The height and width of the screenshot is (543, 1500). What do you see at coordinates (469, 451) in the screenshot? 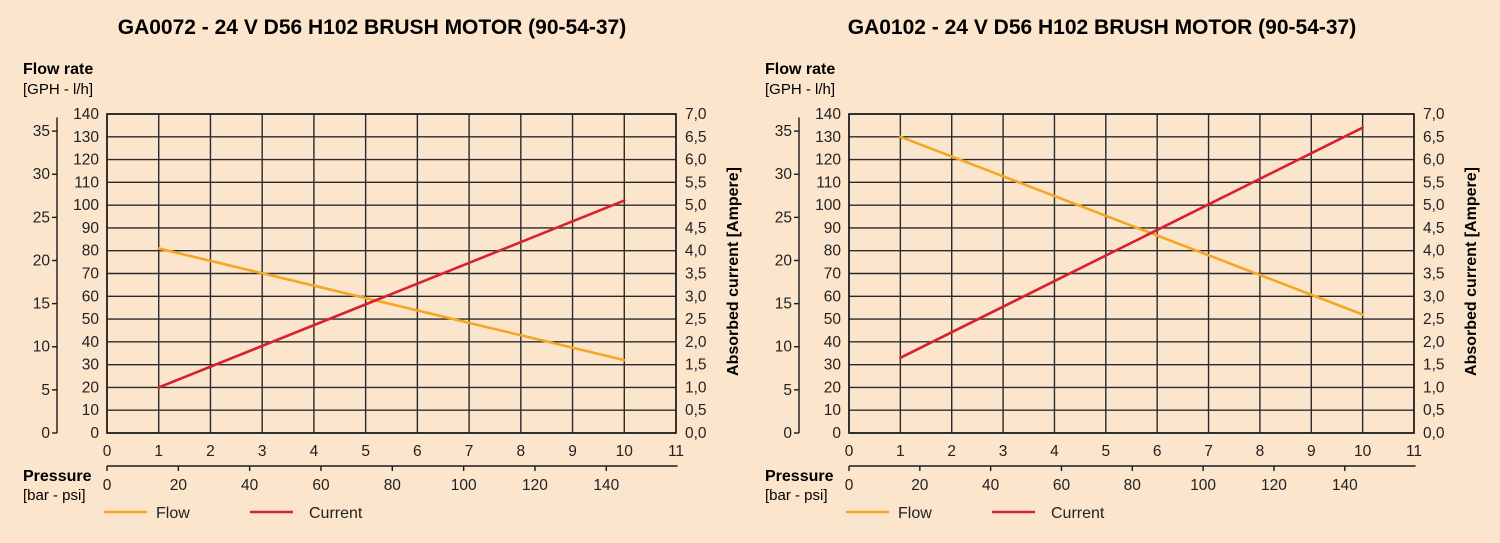
I see `x-tick-label-bar: 7` at bounding box center [469, 451].